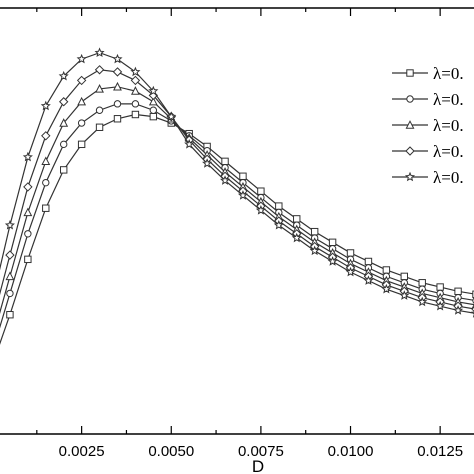 The height and width of the screenshot is (474, 474). What do you see at coordinates (82, 451) in the screenshot?
I see `x-tick-label: 0.0025` at bounding box center [82, 451].